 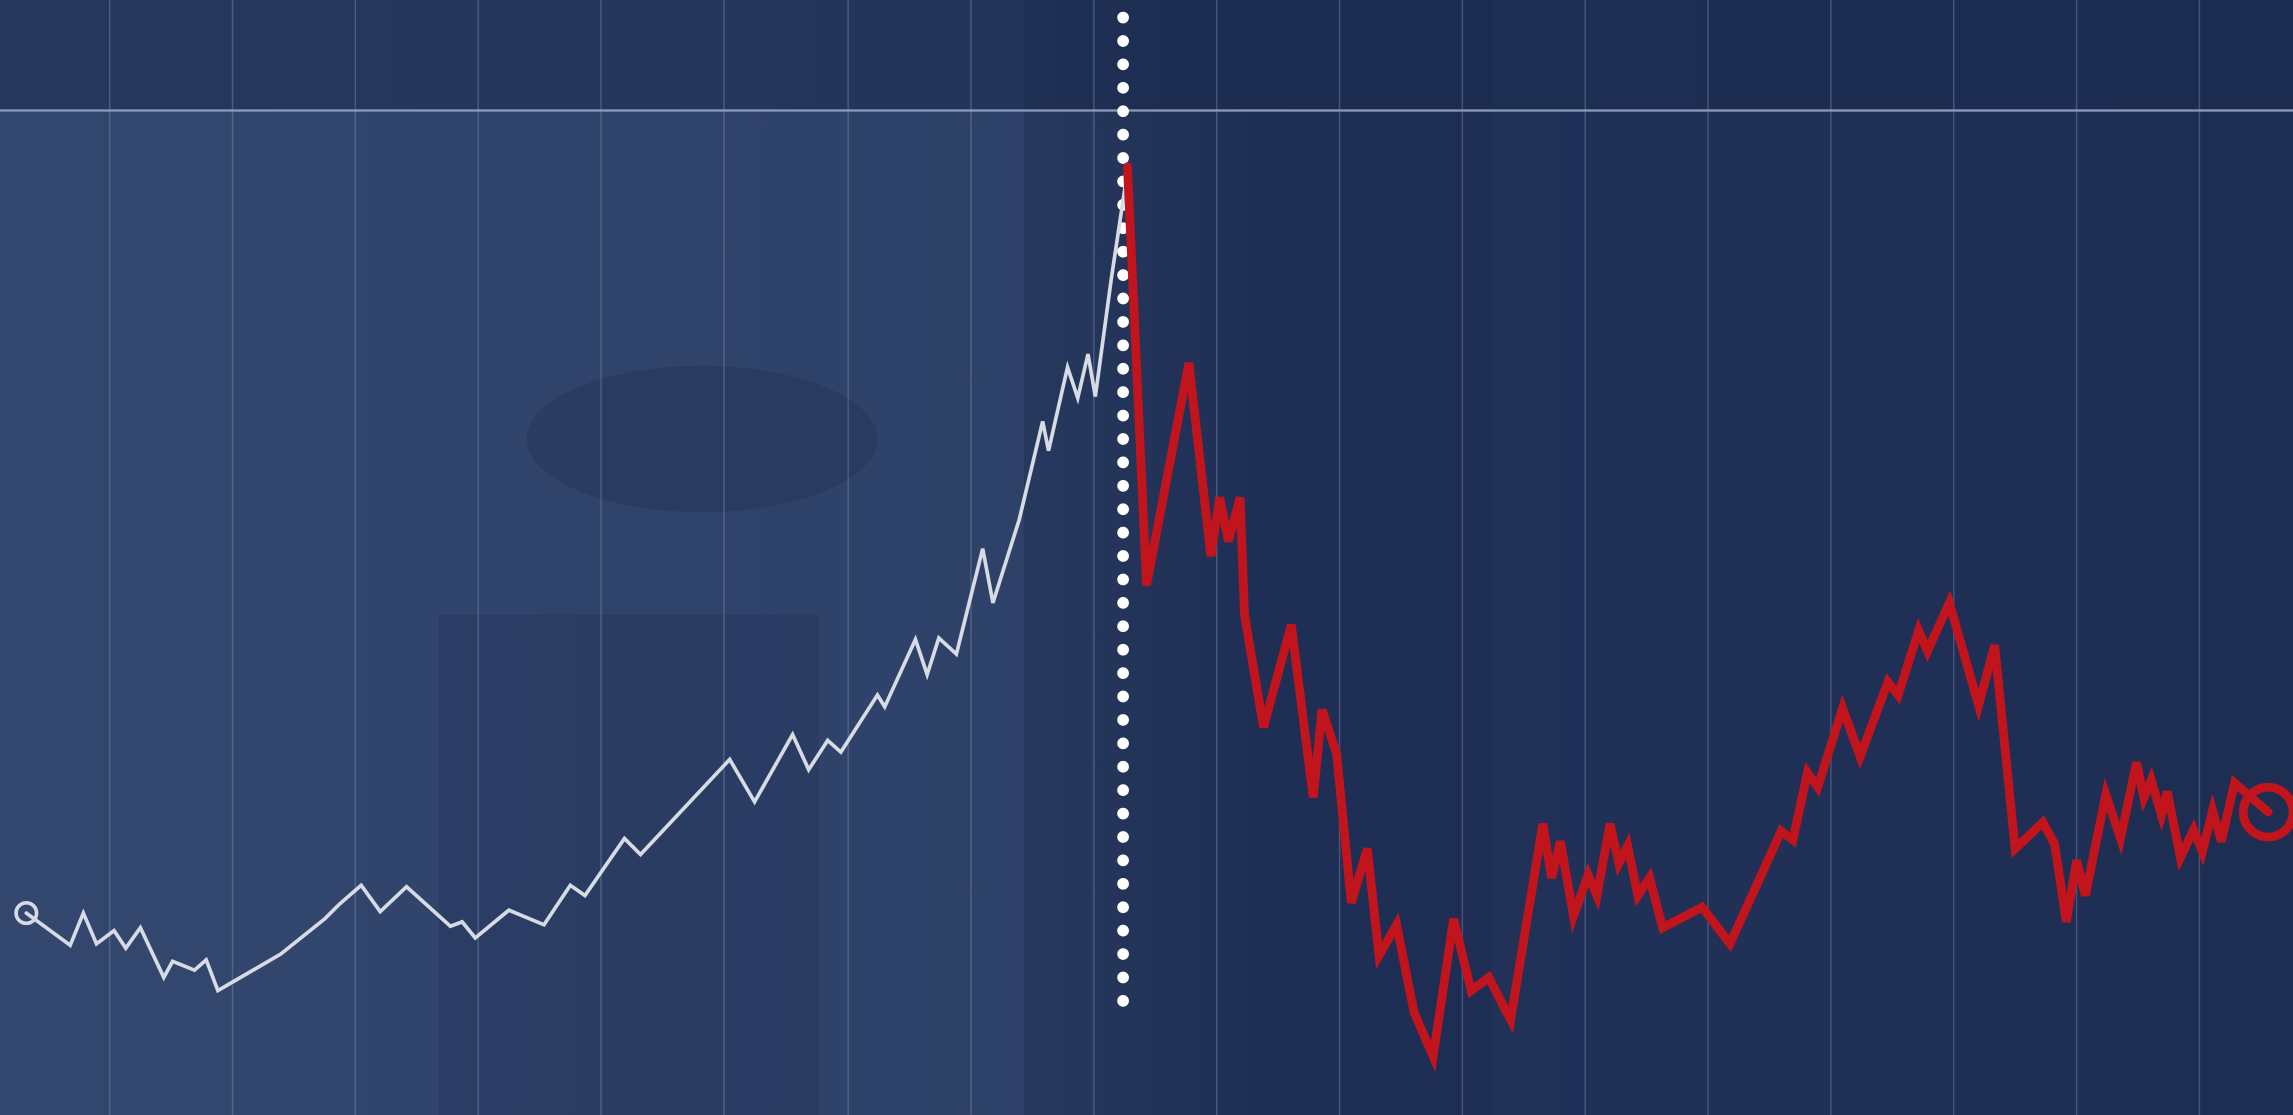 I want to click on start-marker, so click(x=26, y=913).